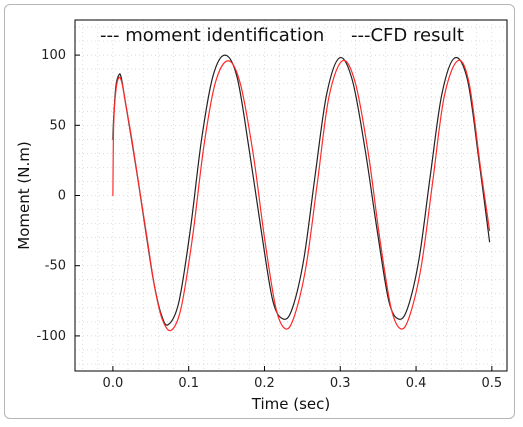 Image resolution: width=523 pixels, height=427 pixels. I want to click on legend-label-cfd-result: ---CFD result, so click(407, 35).